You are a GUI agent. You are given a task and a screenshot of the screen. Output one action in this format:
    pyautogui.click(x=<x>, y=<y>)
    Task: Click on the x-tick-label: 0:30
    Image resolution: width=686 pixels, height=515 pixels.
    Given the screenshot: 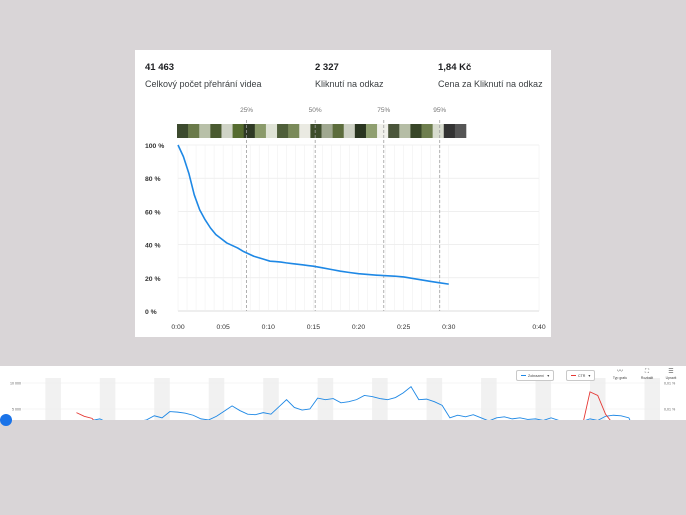 What is the action you would take?
    pyautogui.click(x=448, y=327)
    